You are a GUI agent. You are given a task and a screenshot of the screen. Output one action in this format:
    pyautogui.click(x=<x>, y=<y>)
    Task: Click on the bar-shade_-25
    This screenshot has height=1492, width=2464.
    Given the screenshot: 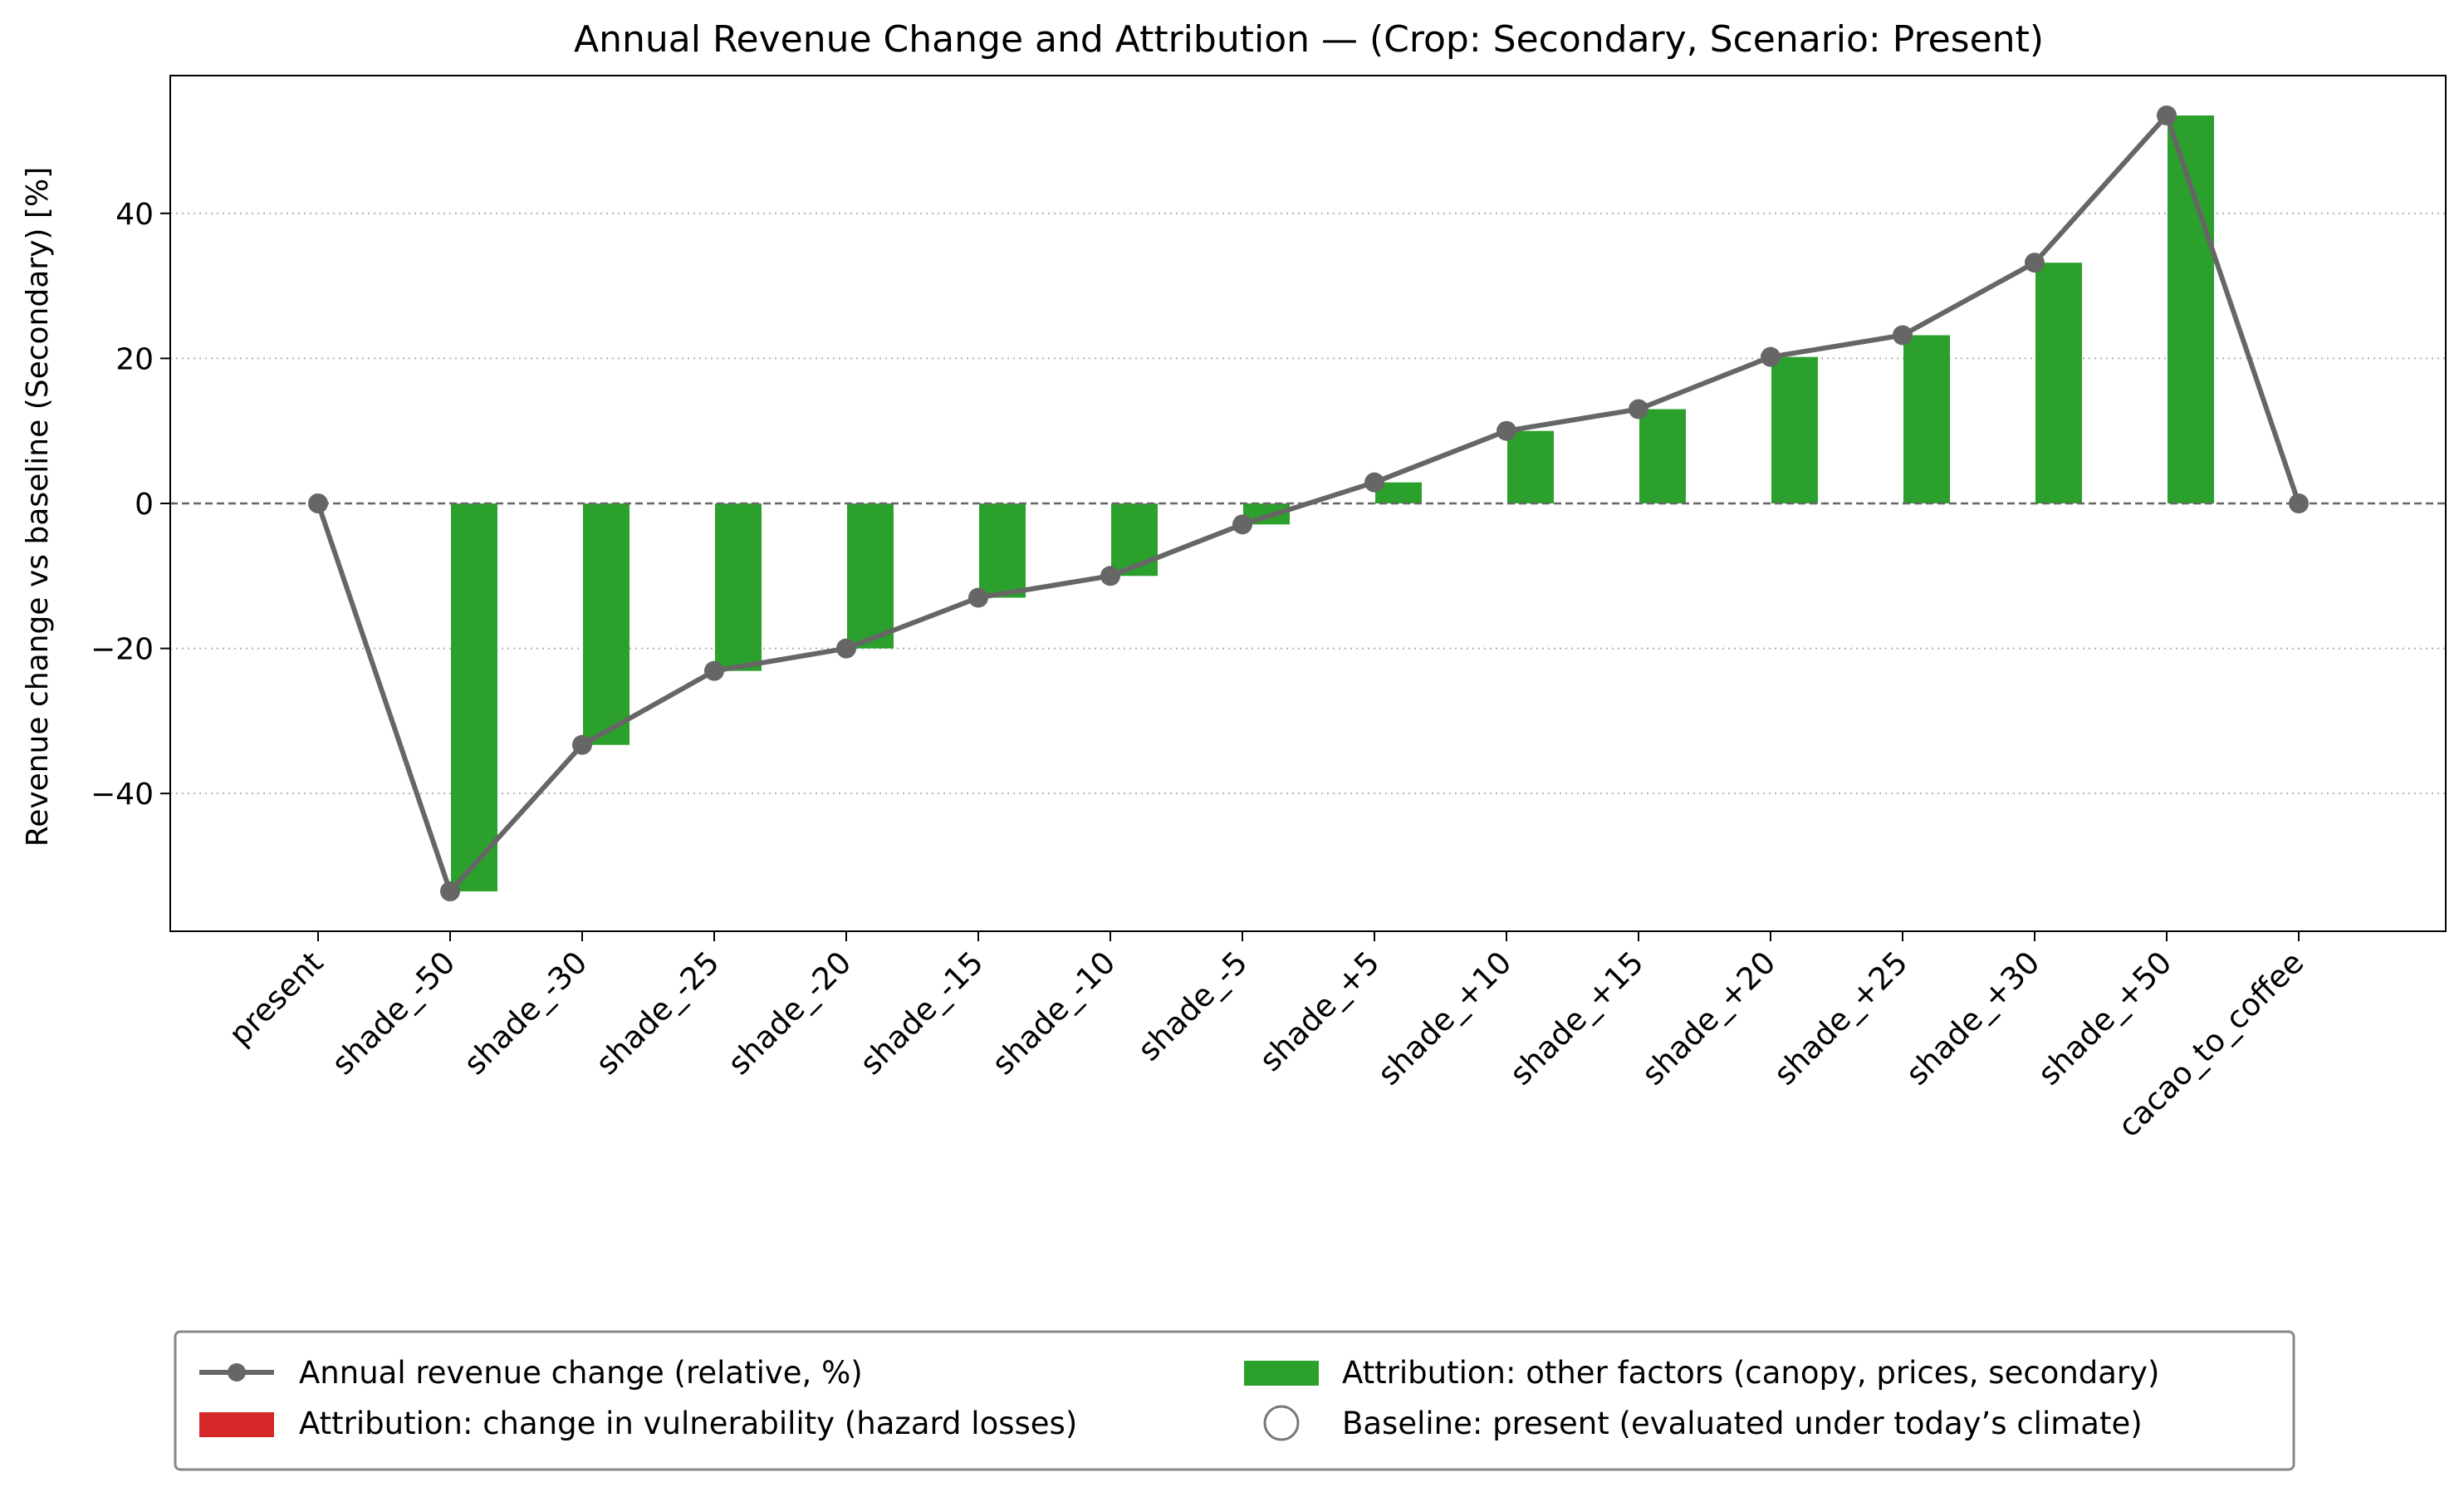 What is the action you would take?
    pyautogui.click(x=739, y=587)
    